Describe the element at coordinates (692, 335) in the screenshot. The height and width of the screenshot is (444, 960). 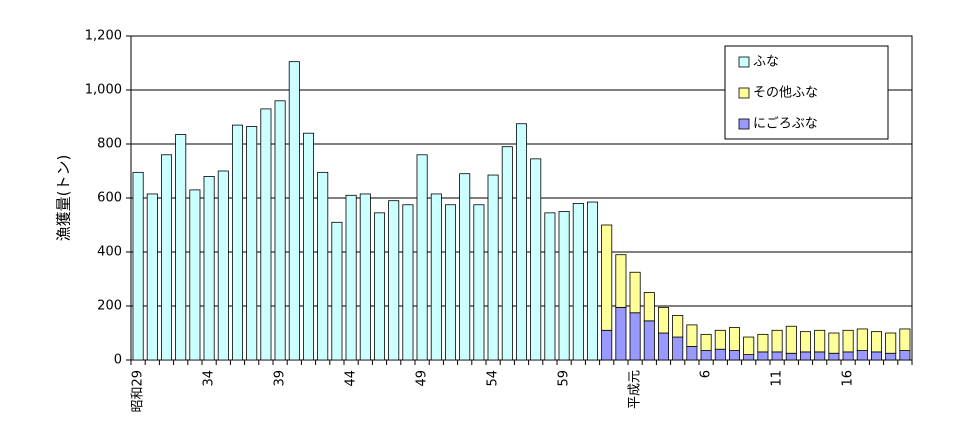
I see `bar-その他ふな-5` at that location.